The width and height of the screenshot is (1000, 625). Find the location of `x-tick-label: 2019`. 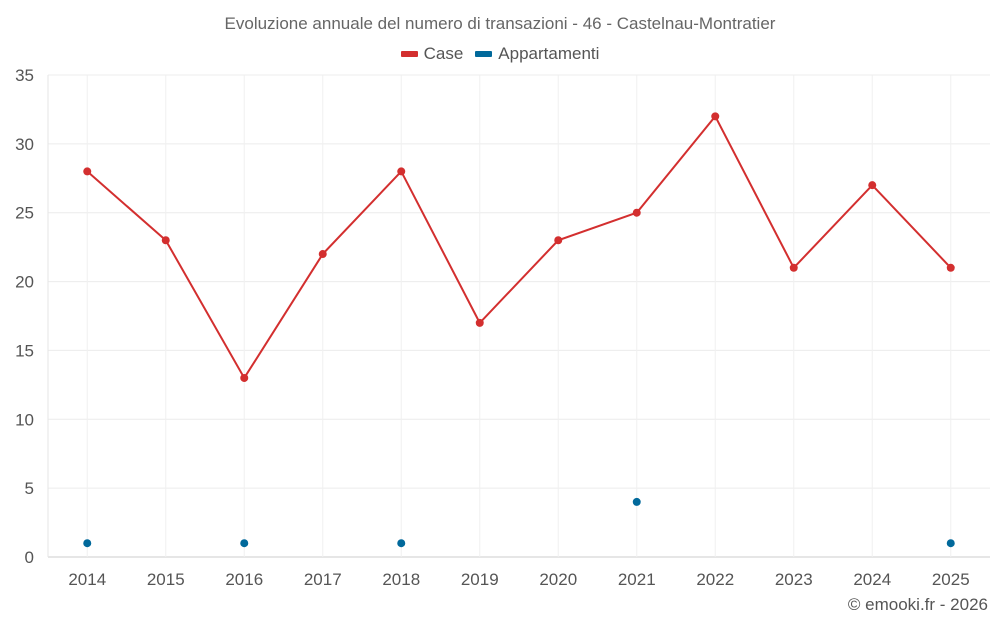

x-tick-label: 2019 is located at coordinates (480, 579).